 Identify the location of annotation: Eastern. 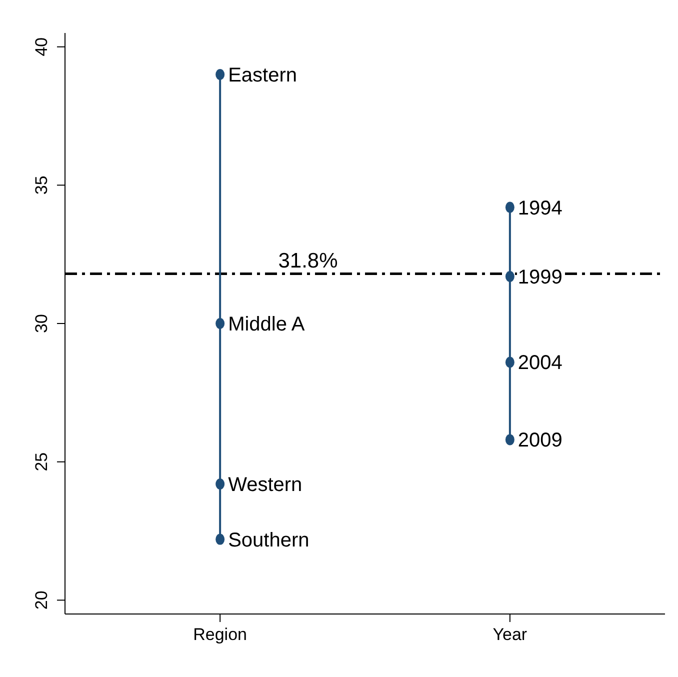
(263, 75).